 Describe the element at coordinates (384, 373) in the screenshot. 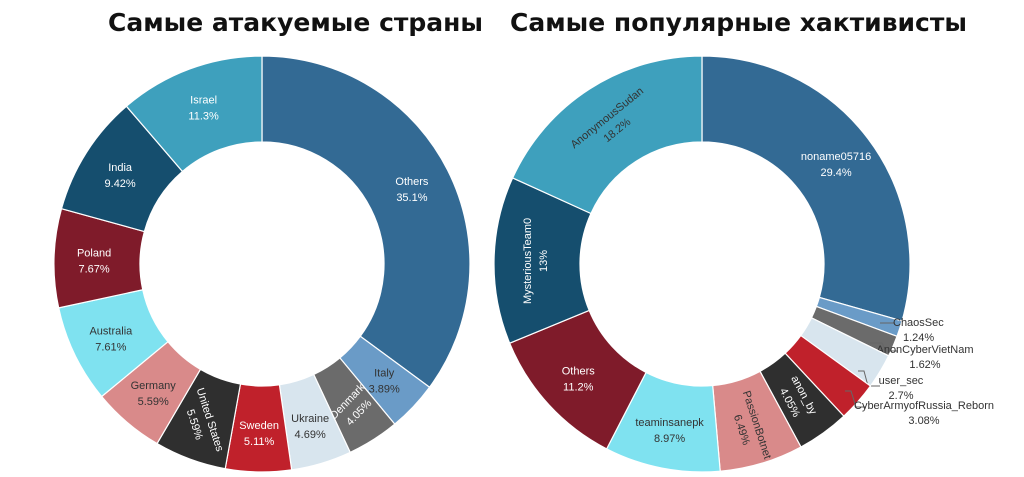

I see `slice-label-italy: Italy` at that location.